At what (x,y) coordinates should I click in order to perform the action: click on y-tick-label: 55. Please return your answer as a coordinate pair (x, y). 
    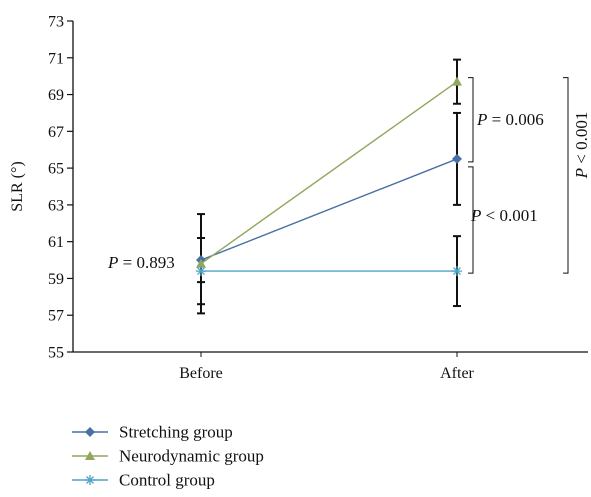
    Looking at the image, I should click on (56, 353).